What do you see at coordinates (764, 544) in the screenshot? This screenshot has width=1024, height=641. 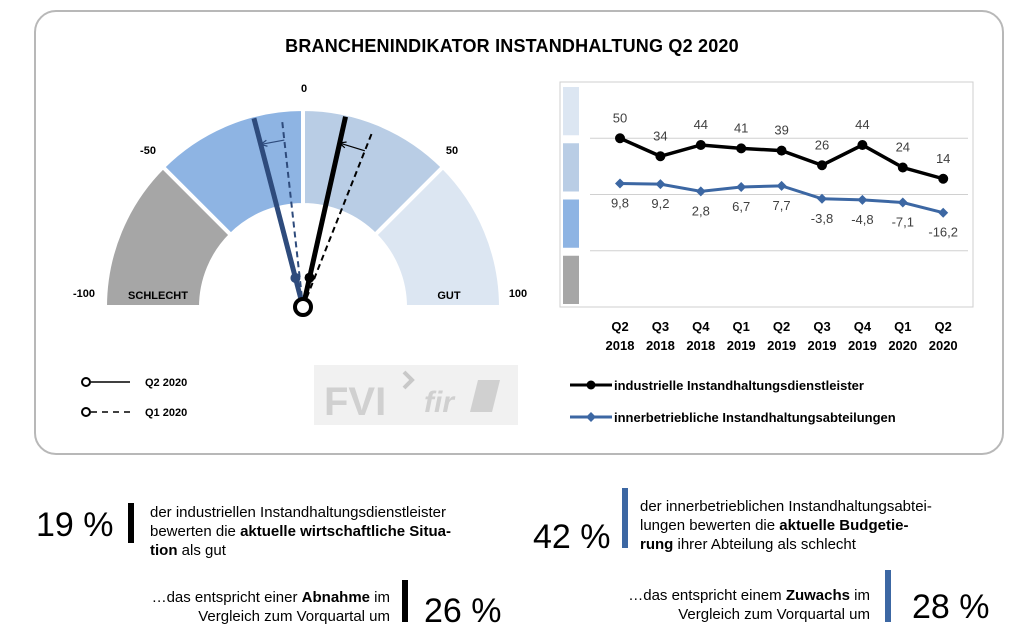 I see `stat-42-line3-post: ihrer Abteilung als schlecht` at bounding box center [764, 544].